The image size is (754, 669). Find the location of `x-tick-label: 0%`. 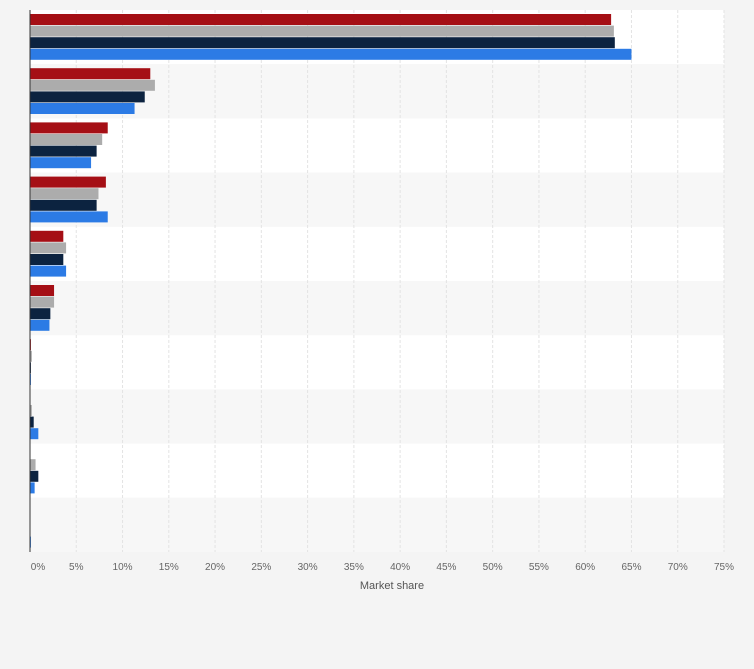

x-tick-label: 0% is located at coordinates (38, 567).